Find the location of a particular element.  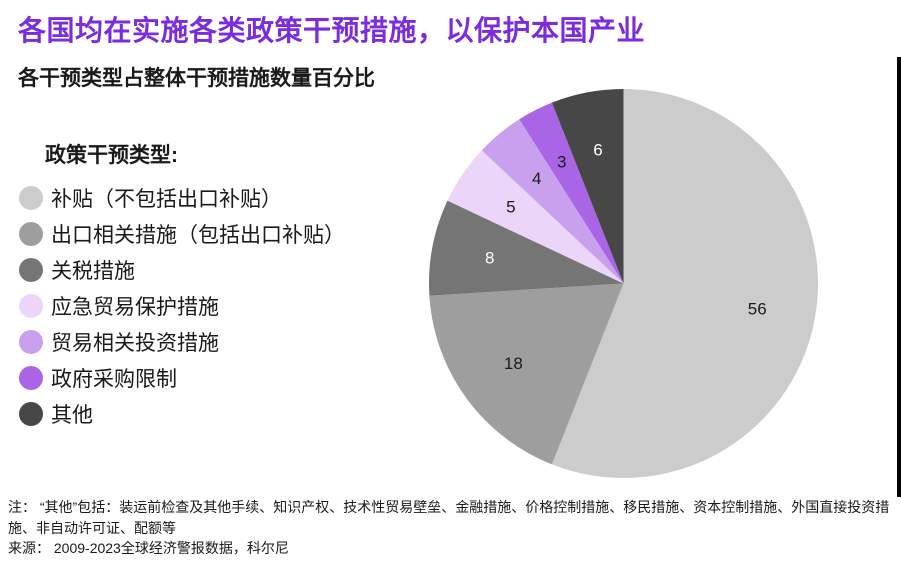

pie-value-label-0: 56 is located at coordinates (757, 309).